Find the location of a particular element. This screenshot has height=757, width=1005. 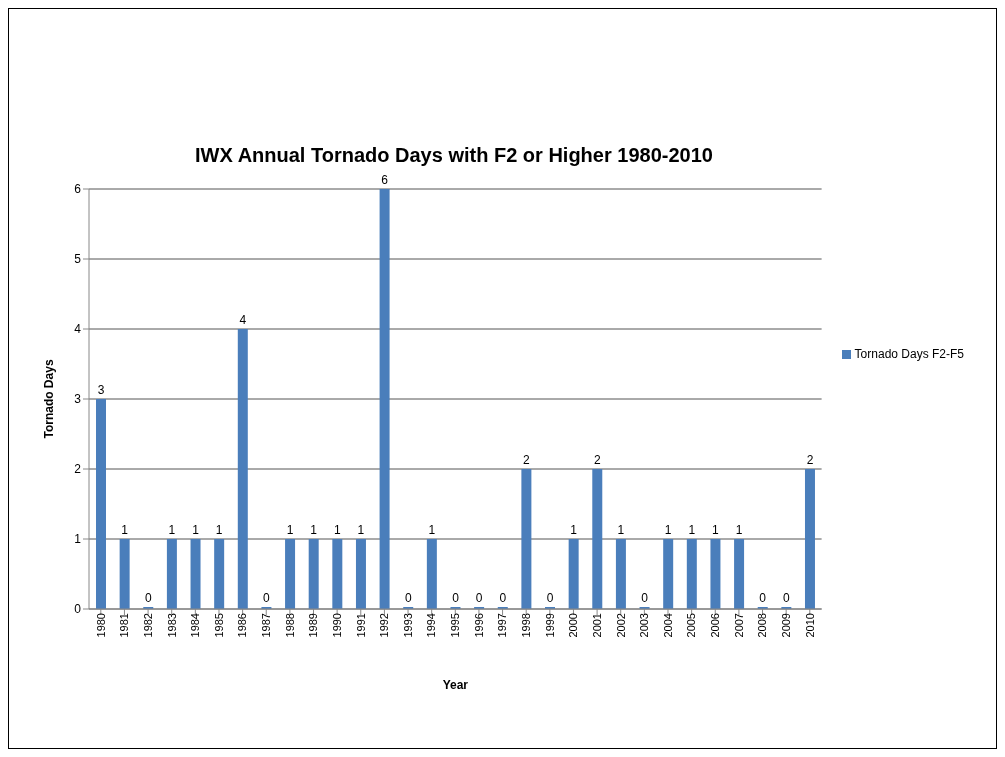

y-tick-label: 0 is located at coordinates (78, 609).